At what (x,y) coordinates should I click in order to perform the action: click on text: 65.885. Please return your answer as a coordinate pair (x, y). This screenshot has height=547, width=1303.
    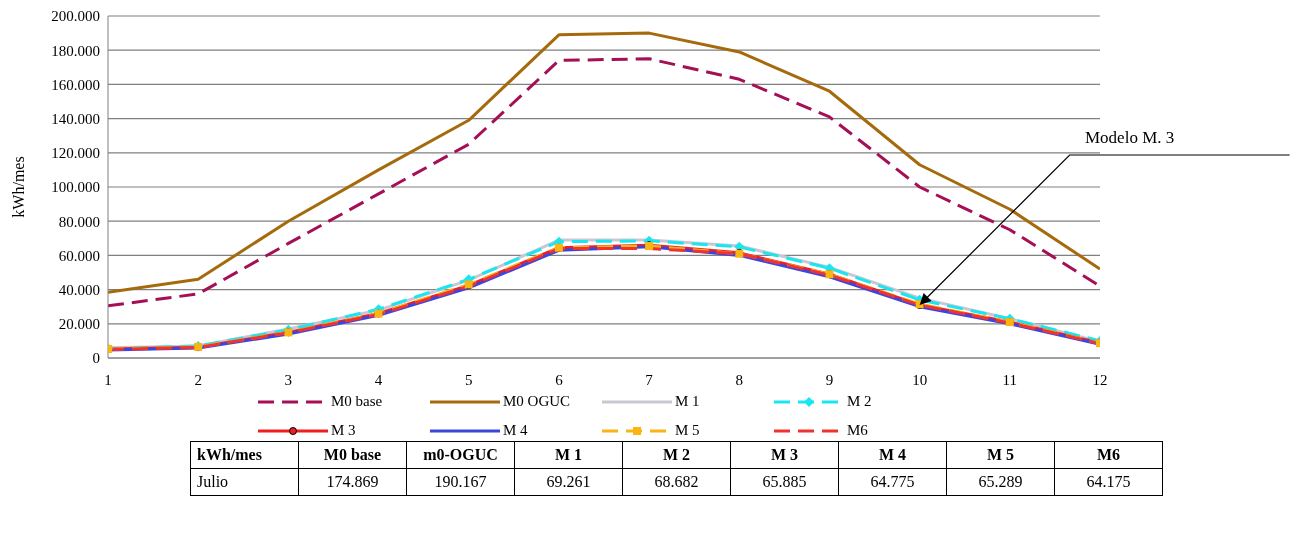
    Looking at the image, I should click on (784, 481).